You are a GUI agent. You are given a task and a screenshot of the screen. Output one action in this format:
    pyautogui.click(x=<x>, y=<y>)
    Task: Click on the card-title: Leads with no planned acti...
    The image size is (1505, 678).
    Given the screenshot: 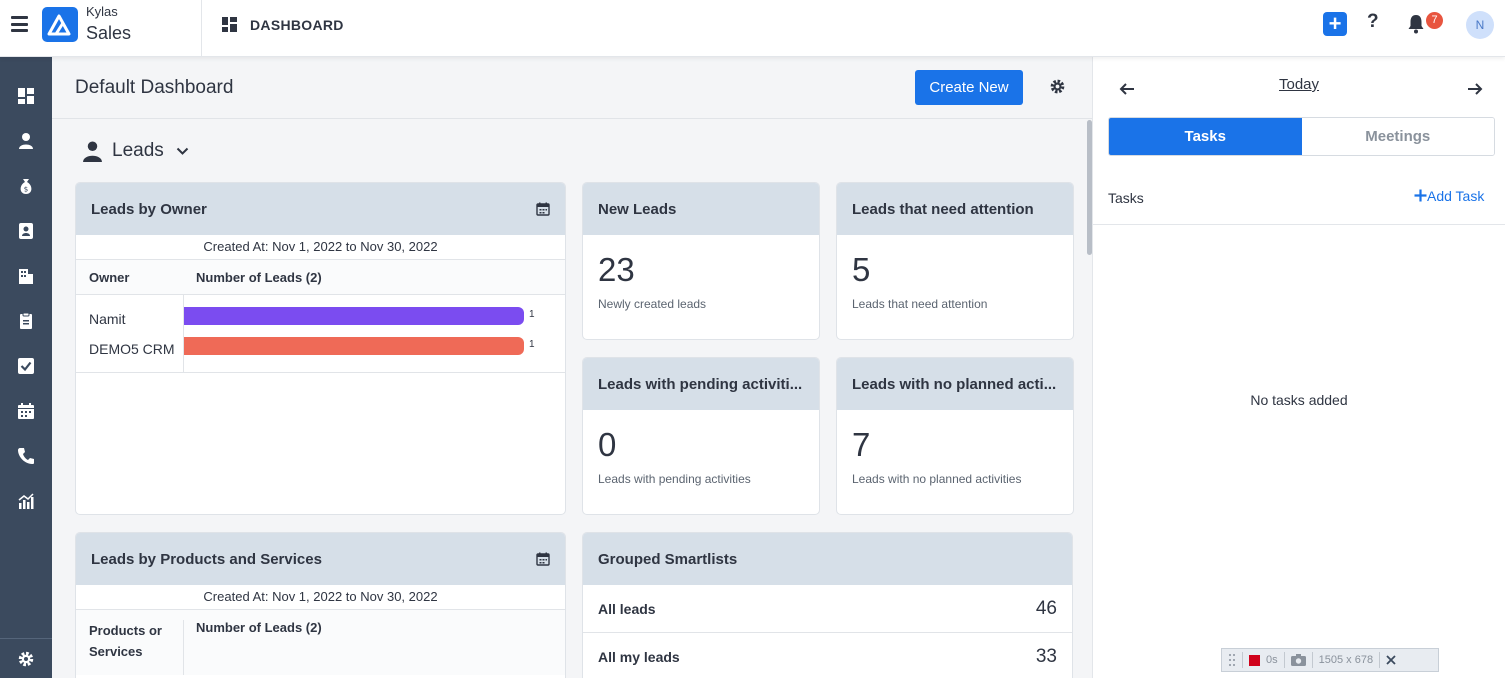 What is the action you would take?
    pyautogui.click(x=954, y=384)
    